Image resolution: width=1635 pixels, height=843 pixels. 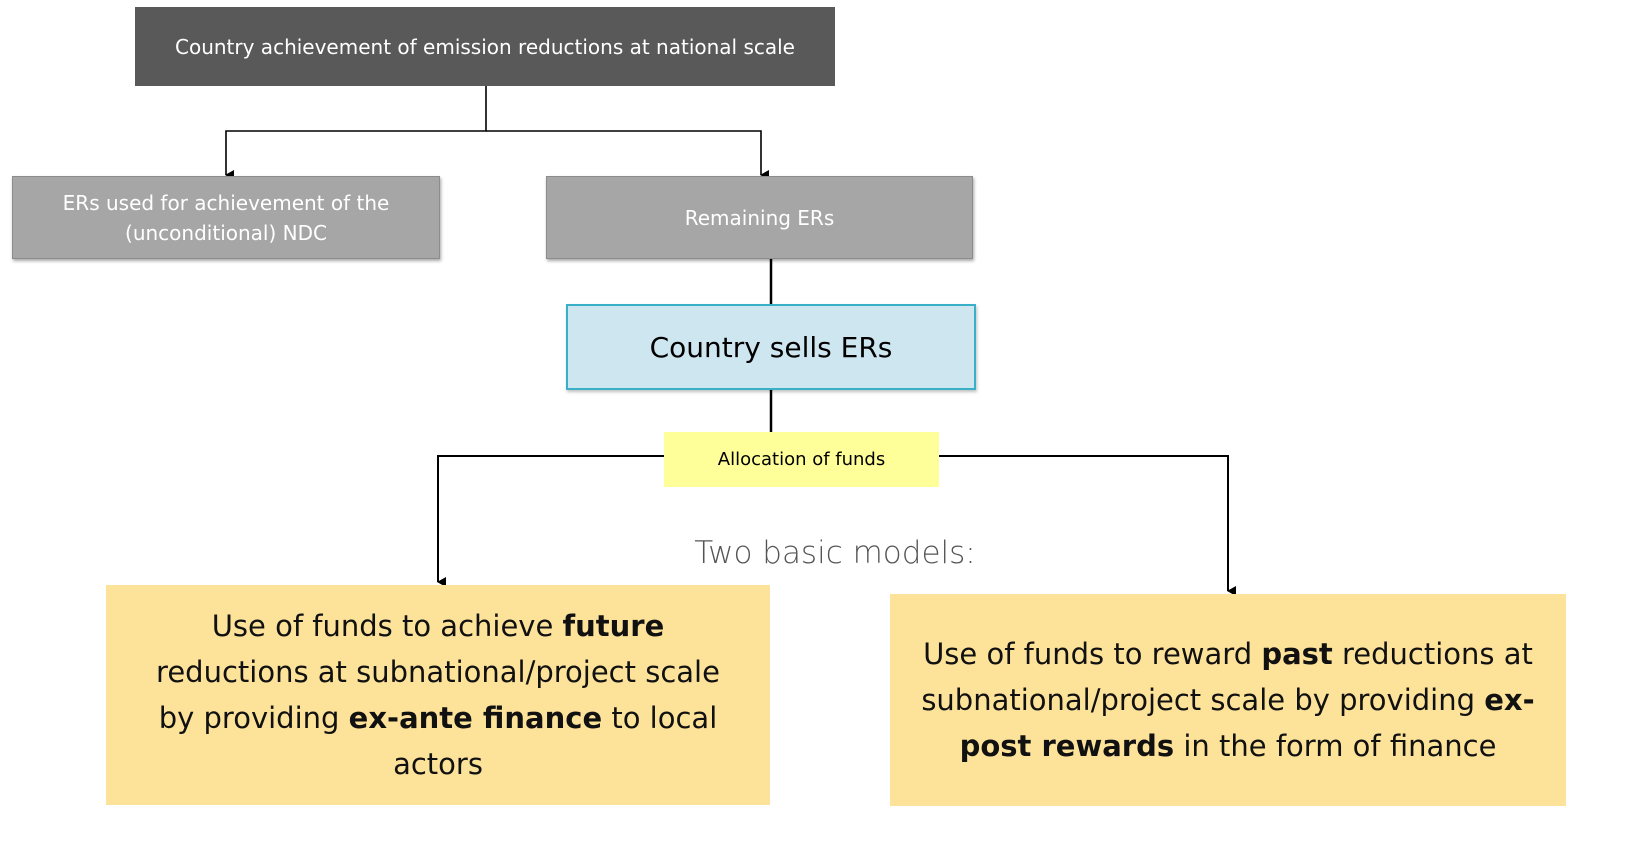 I want to click on node-label: Allocation of funds, so click(x=801, y=459).